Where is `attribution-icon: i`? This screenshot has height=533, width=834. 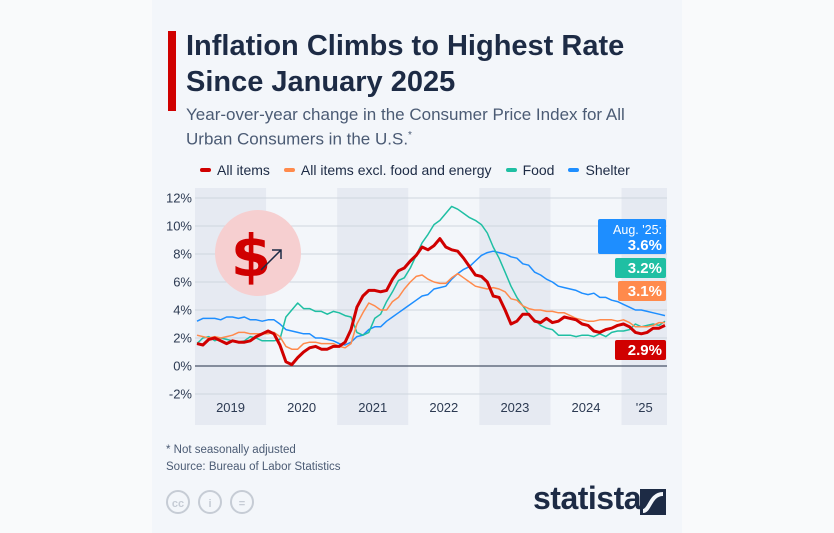 attribution-icon: i is located at coordinates (210, 502).